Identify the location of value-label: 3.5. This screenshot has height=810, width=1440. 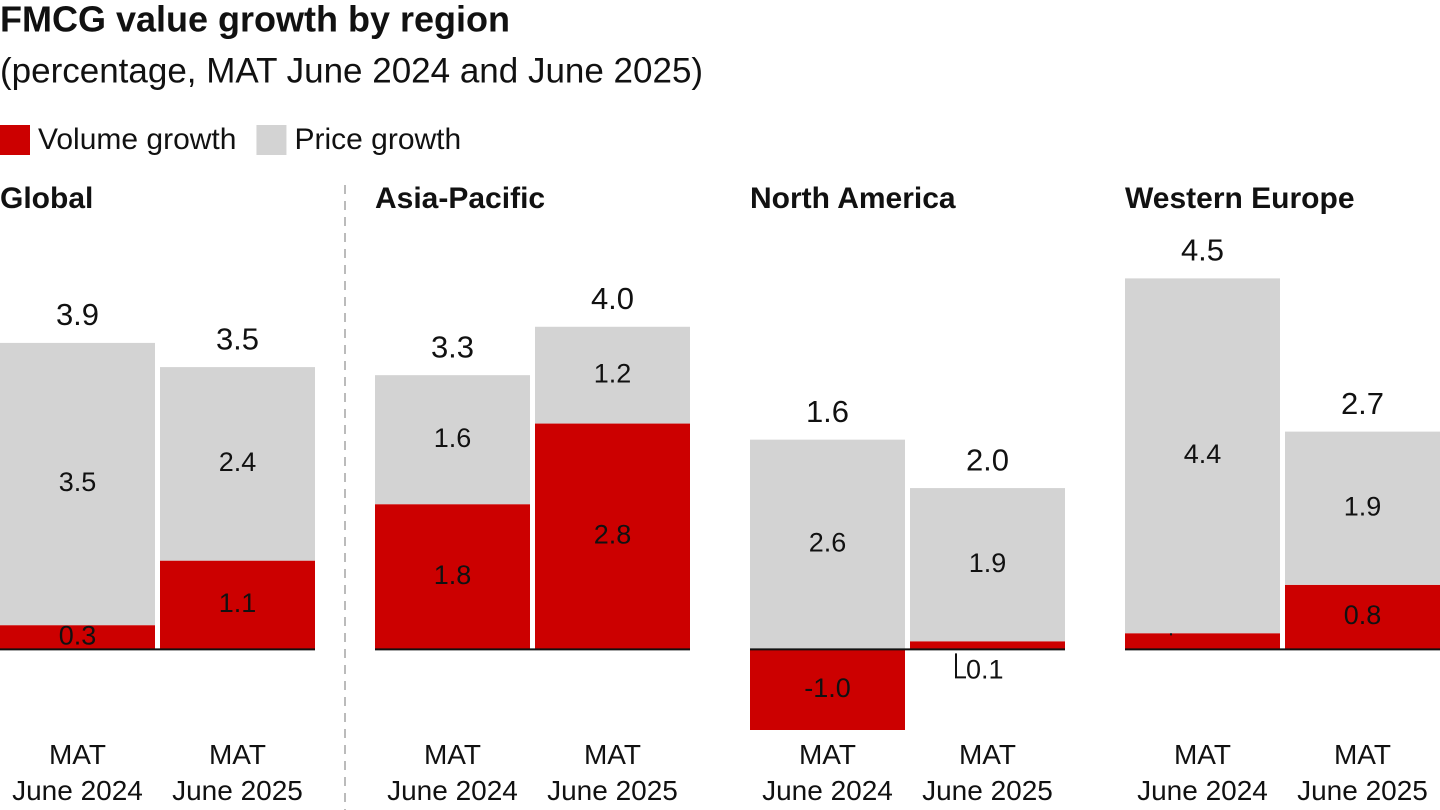
(78, 482).